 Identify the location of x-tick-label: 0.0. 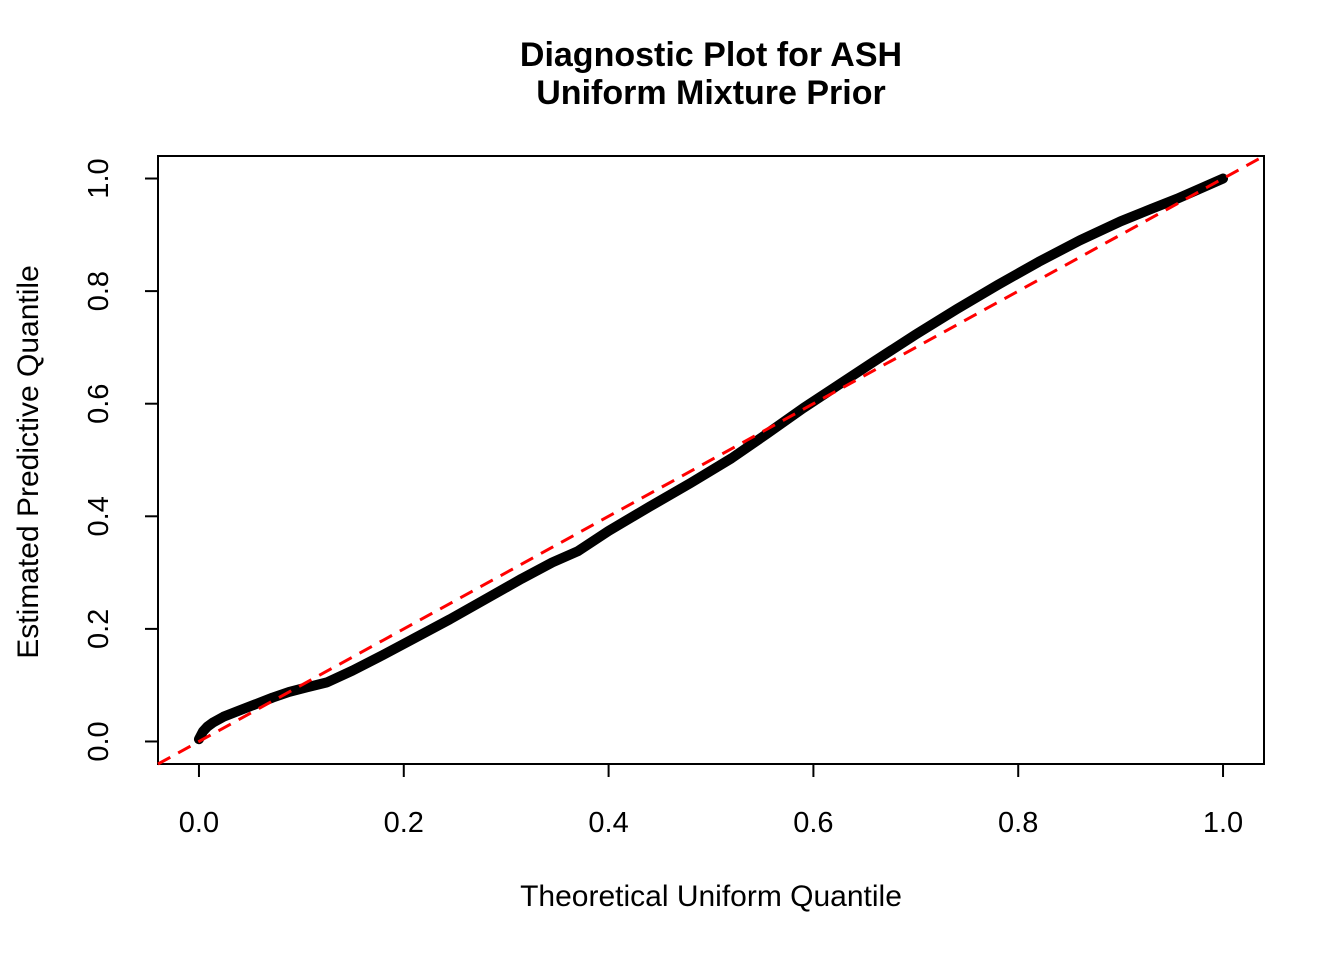
(199, 823).